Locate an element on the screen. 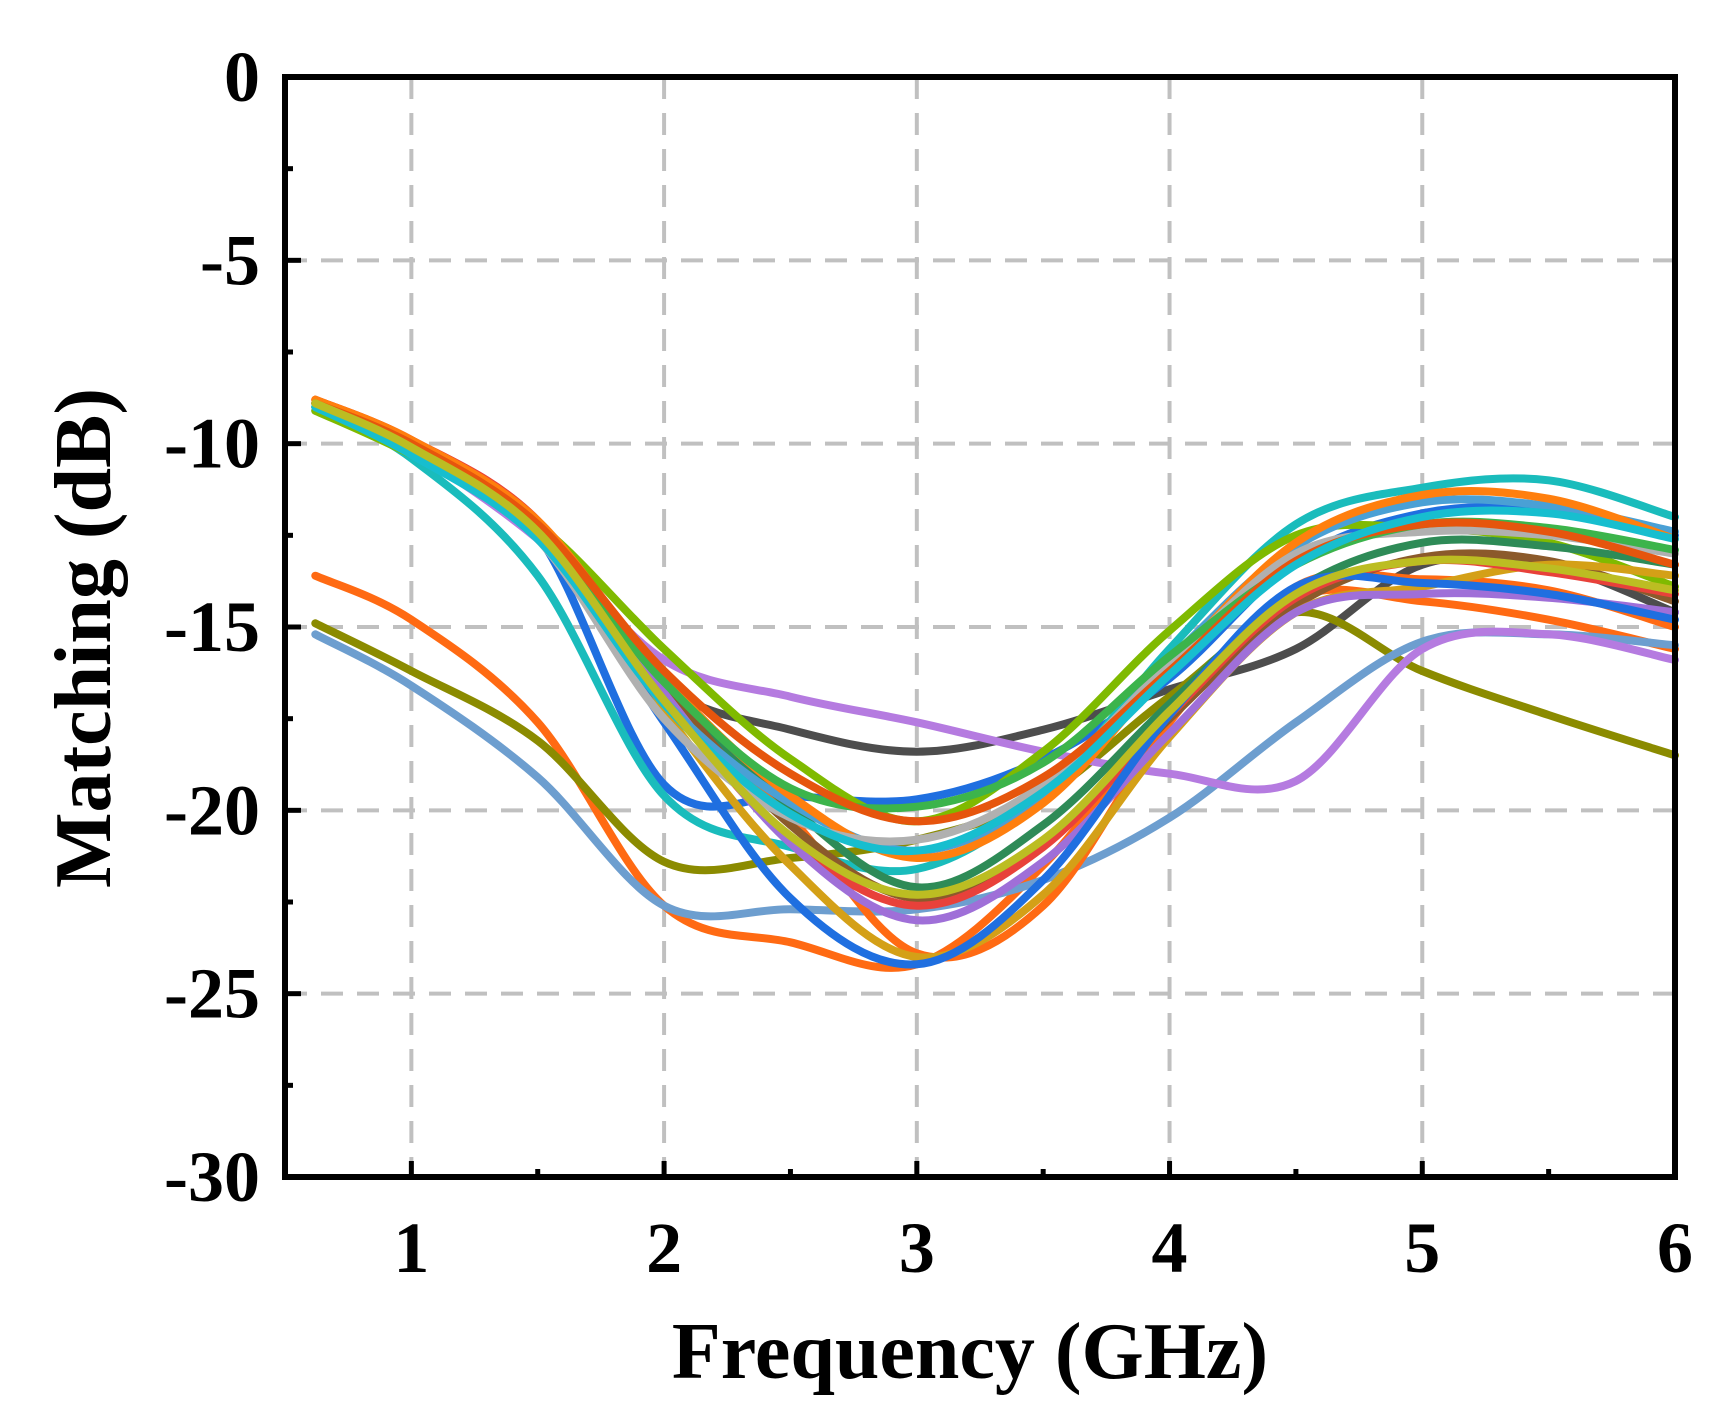 This screenshot has height=1416, width=1728. x-tick-labels: 1 2 3 4 5 6 is located at coordinates (1043, 1248).